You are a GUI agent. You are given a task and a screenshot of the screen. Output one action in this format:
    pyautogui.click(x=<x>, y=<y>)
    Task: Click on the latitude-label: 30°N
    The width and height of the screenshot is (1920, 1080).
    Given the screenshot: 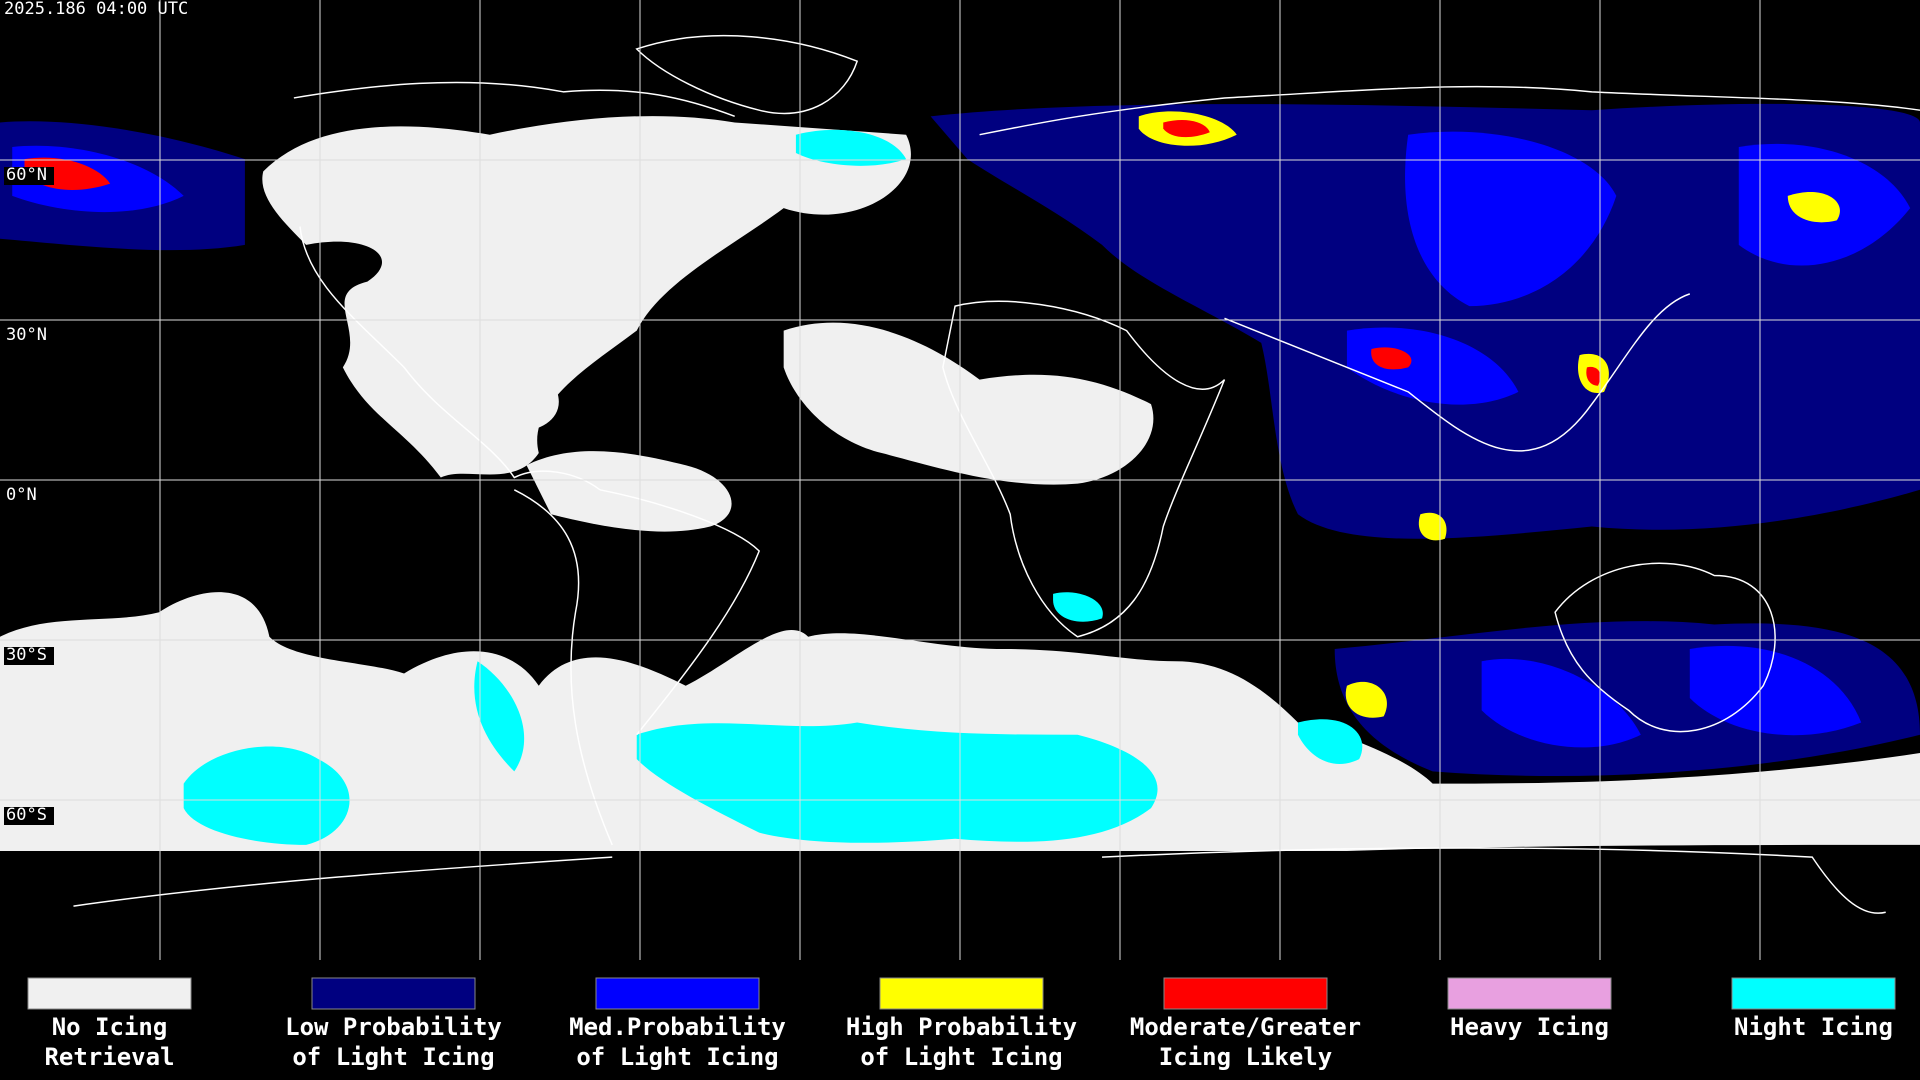 What is the action you would take?
    pyautogui.click(x=26, y=335)
    